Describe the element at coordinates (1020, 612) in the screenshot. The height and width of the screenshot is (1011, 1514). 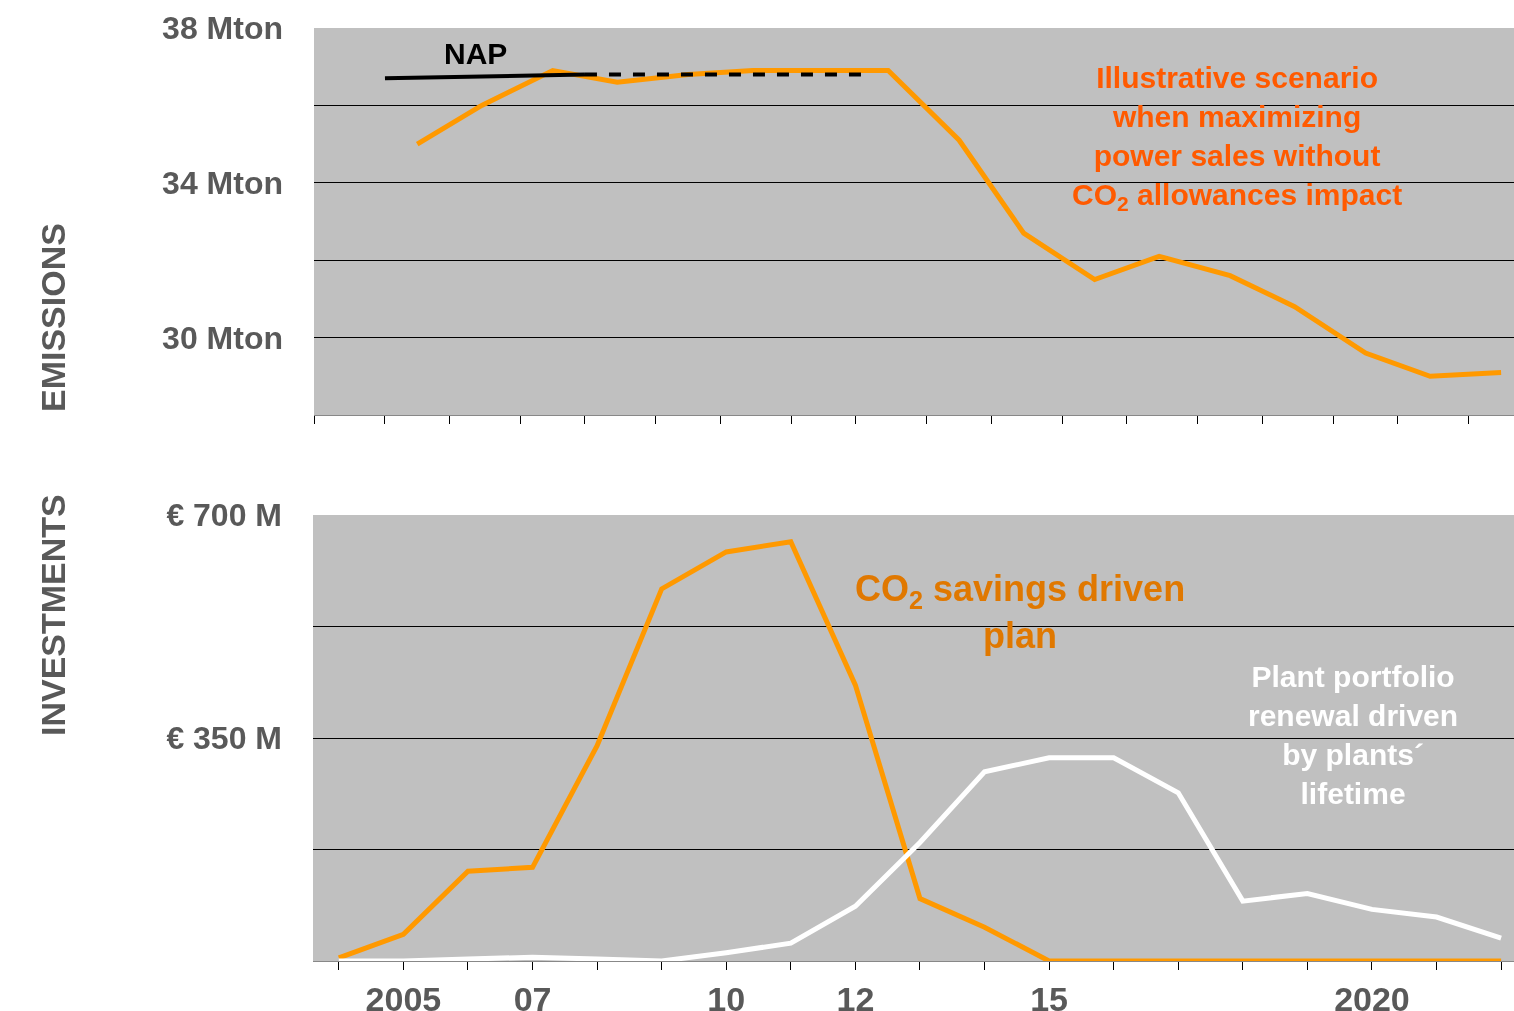
I see `annotation: CO$_{2}$ savings driven plan` at that location.